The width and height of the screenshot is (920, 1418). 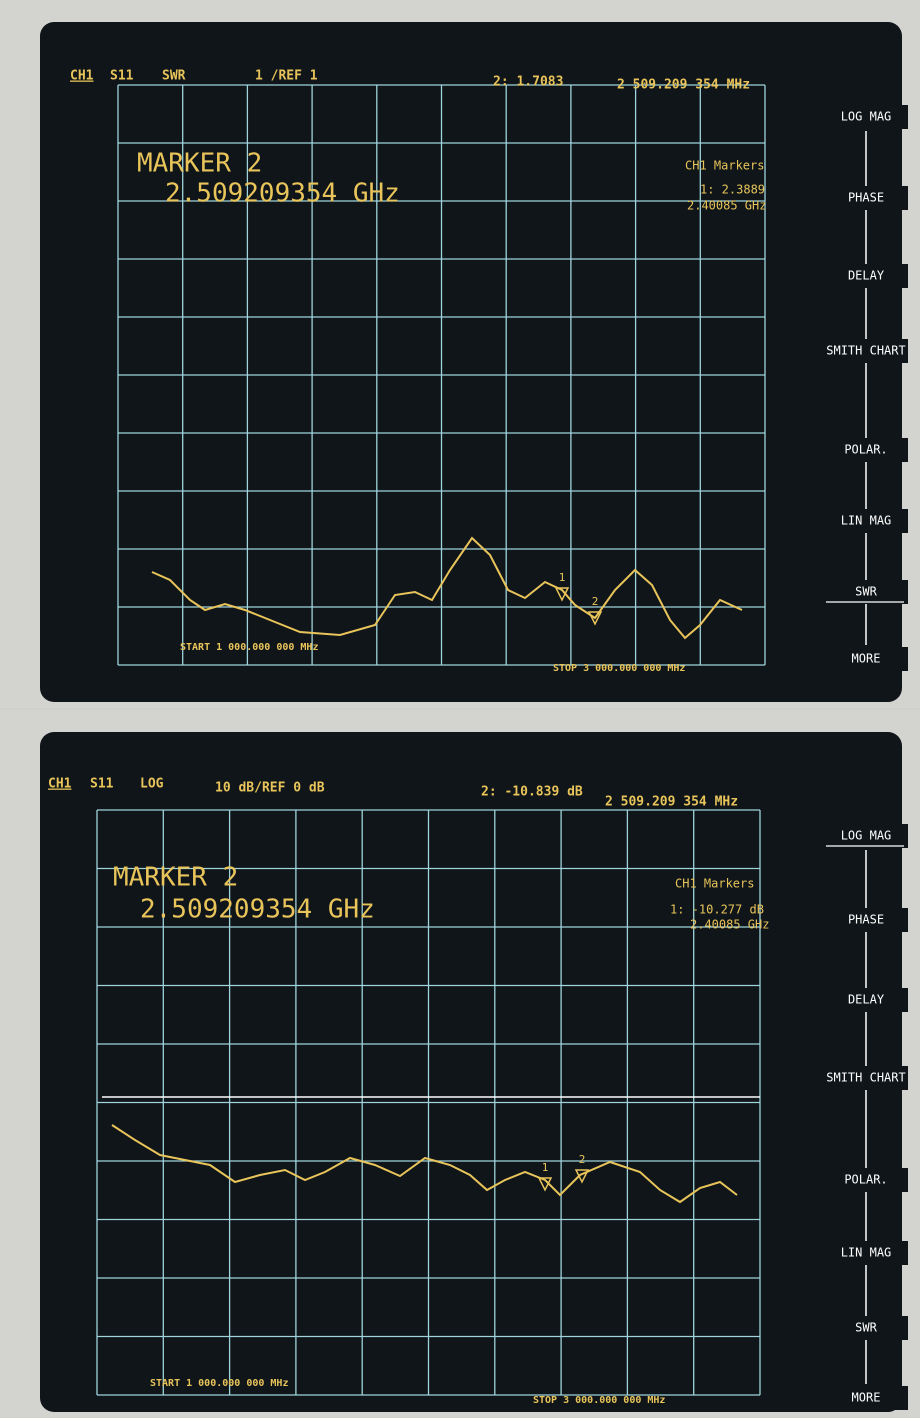 What do you see at coordinates (270, 788) in the screenshot?
I see `header-scale: 10 dB/REF 0 dB` at bounding box center [270, 788].